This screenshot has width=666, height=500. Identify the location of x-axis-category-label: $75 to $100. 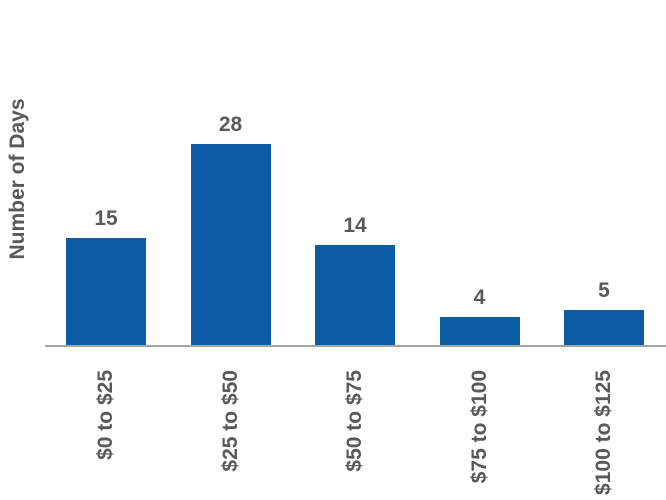
(479, 427).